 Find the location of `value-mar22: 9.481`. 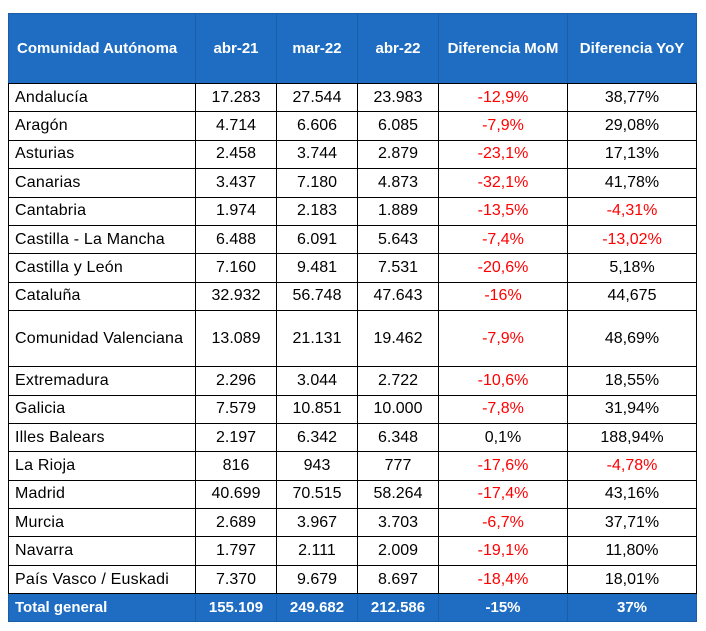

value-mar22: 9.481 is located at coordinates (317, 268).